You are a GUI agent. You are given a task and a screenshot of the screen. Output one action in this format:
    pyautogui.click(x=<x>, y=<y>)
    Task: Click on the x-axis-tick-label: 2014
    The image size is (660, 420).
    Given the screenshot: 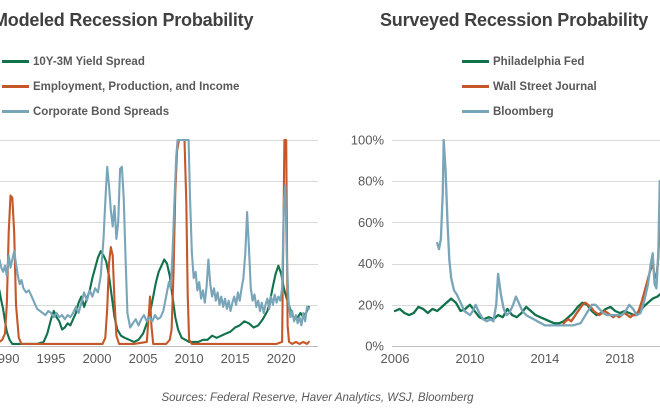 What is the action you would take?
    pyautogui.click(x=544, y=358)
    